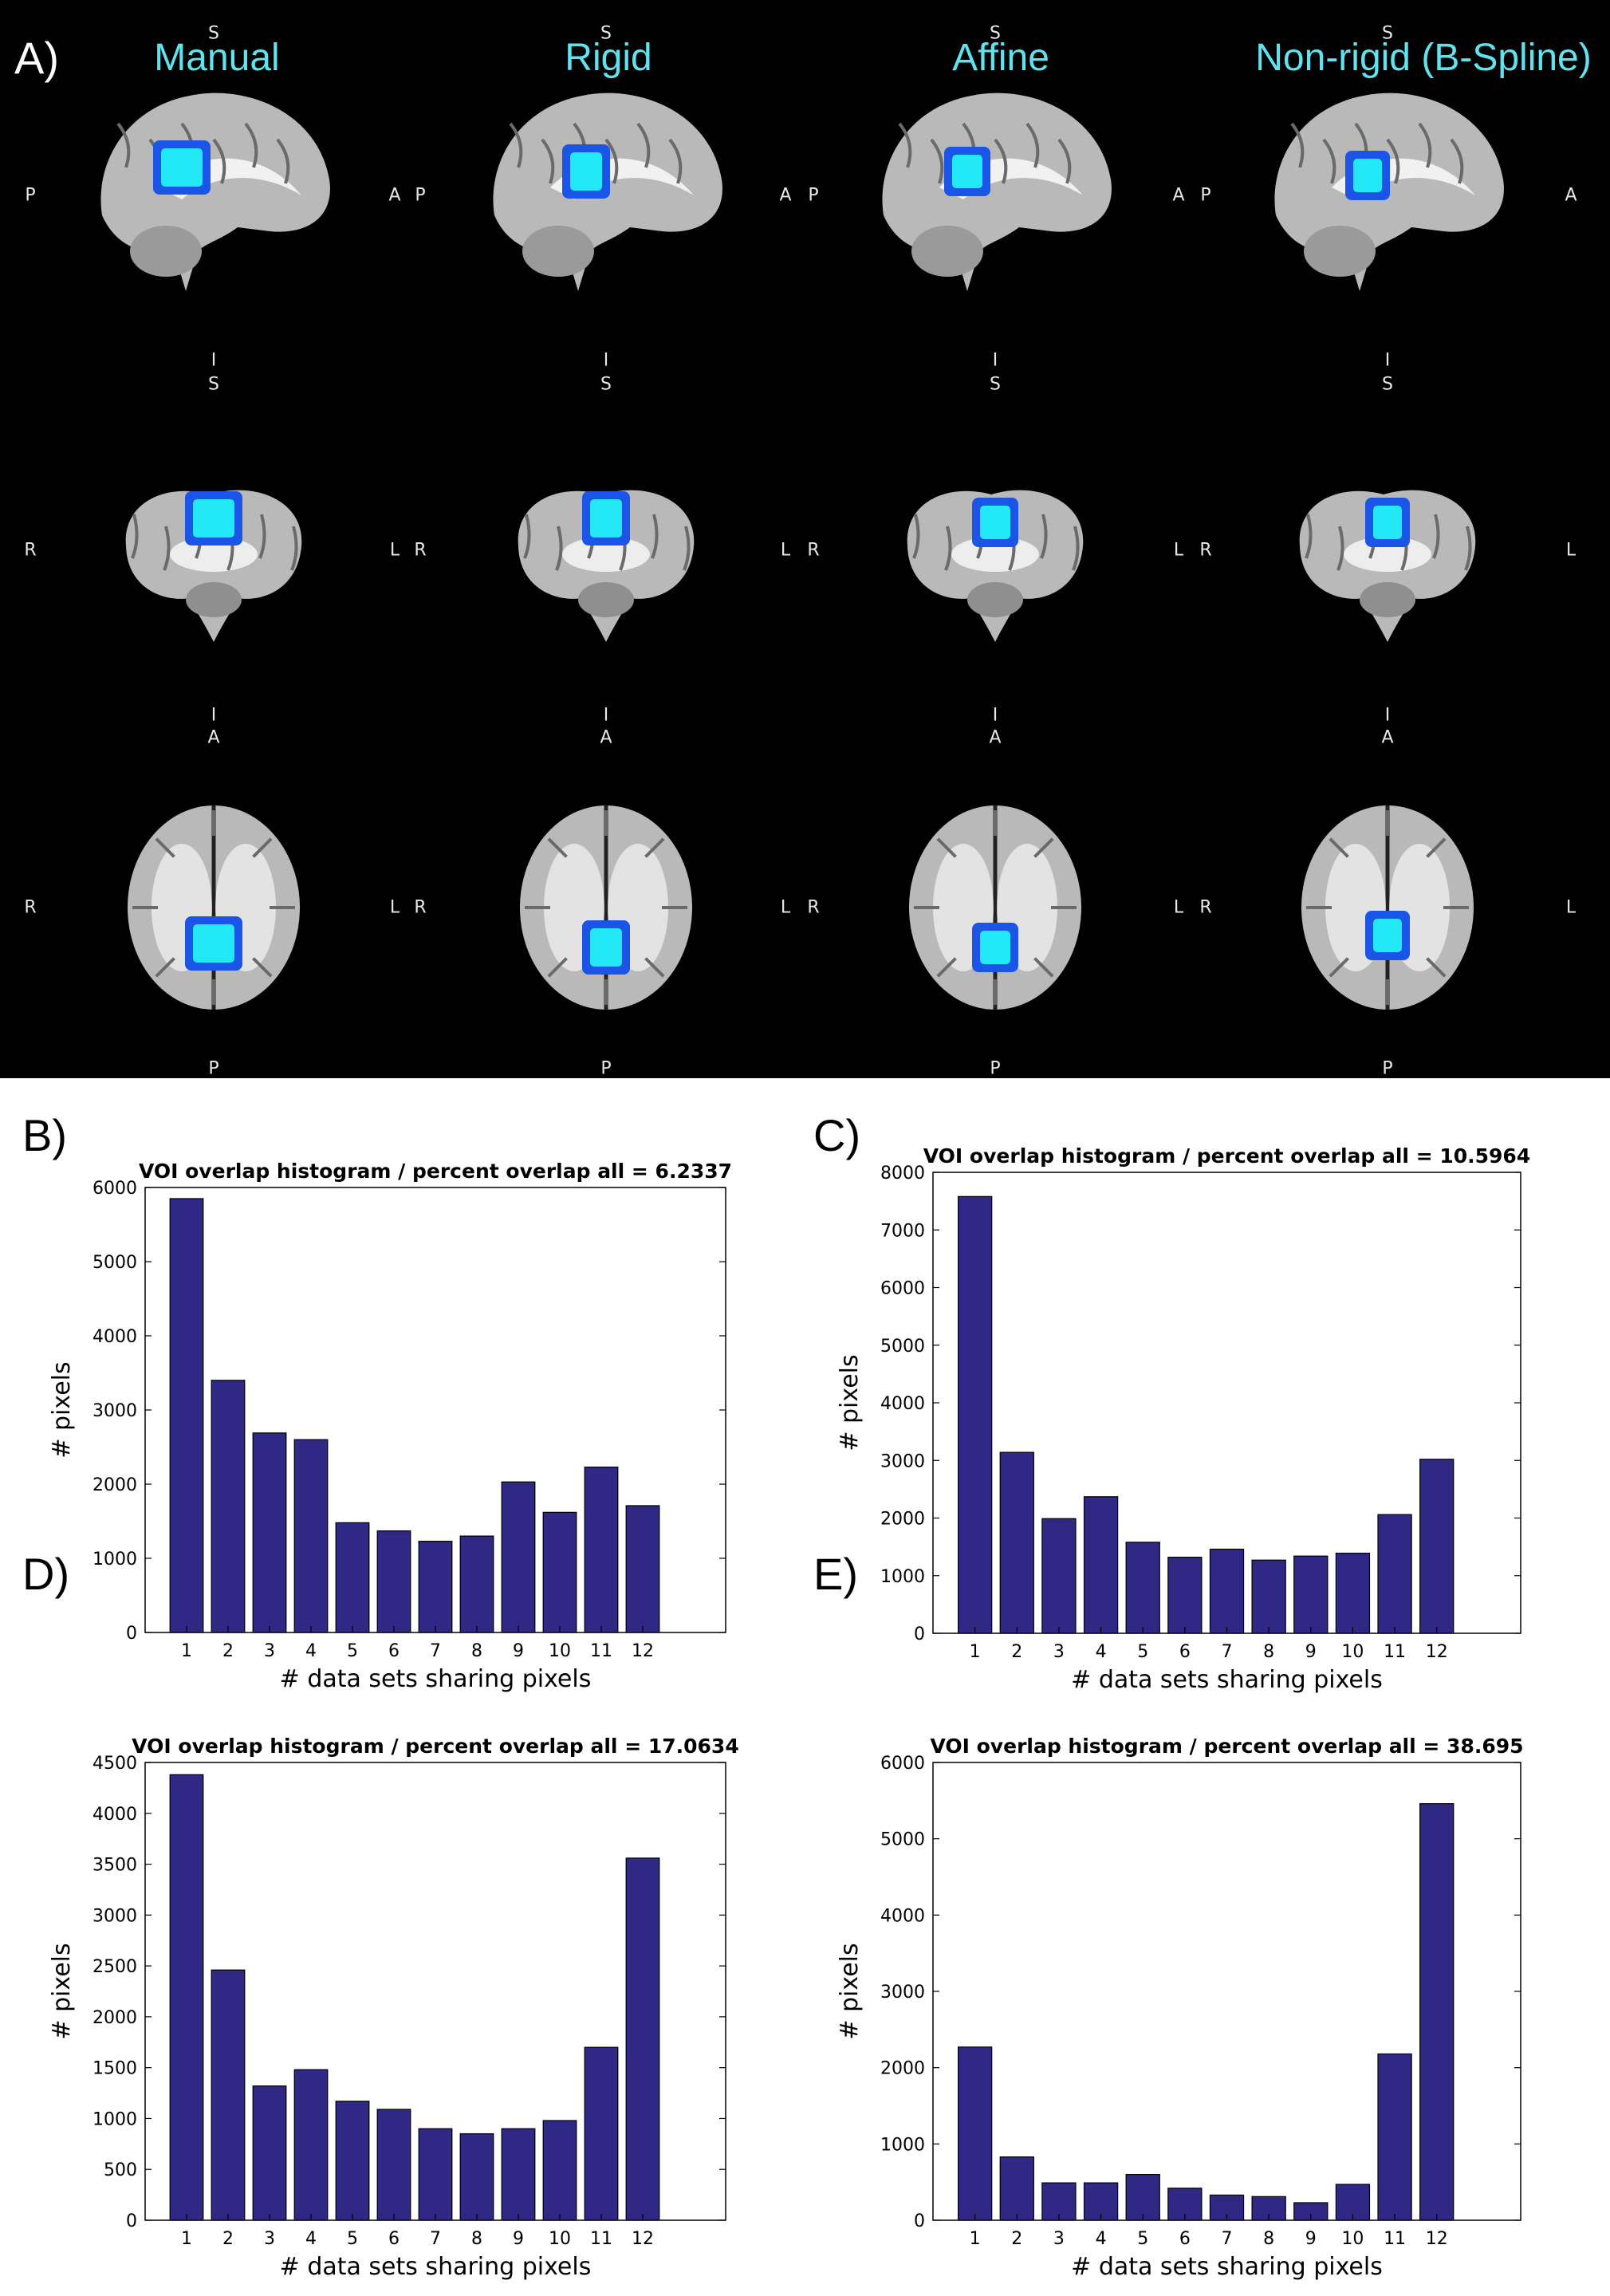  Describe the element at coordinates (115, 1967) in the screenshot. I see `y-tick-label: 2500` at that location.